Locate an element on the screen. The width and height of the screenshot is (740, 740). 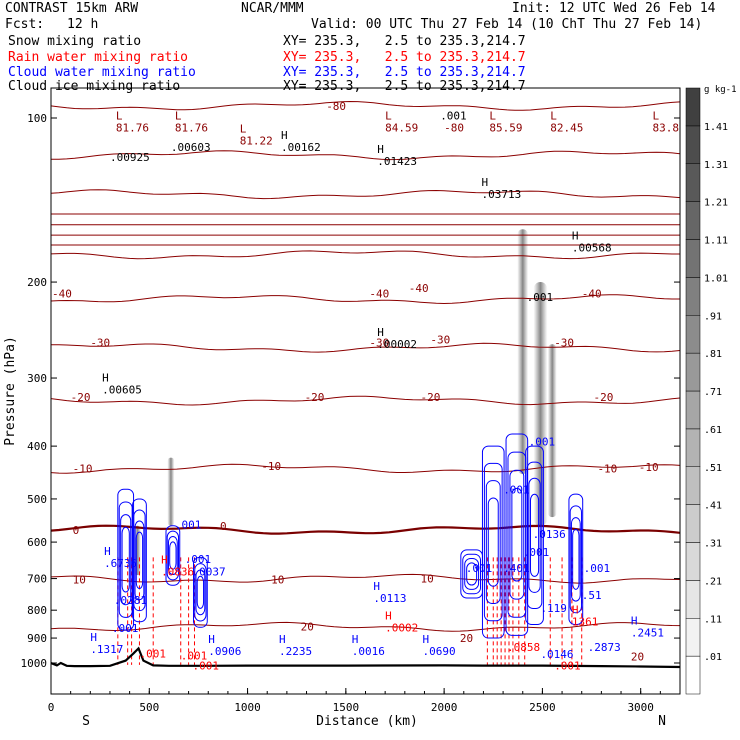
extrema-mark-42: H is located at coordinates (426, 639).